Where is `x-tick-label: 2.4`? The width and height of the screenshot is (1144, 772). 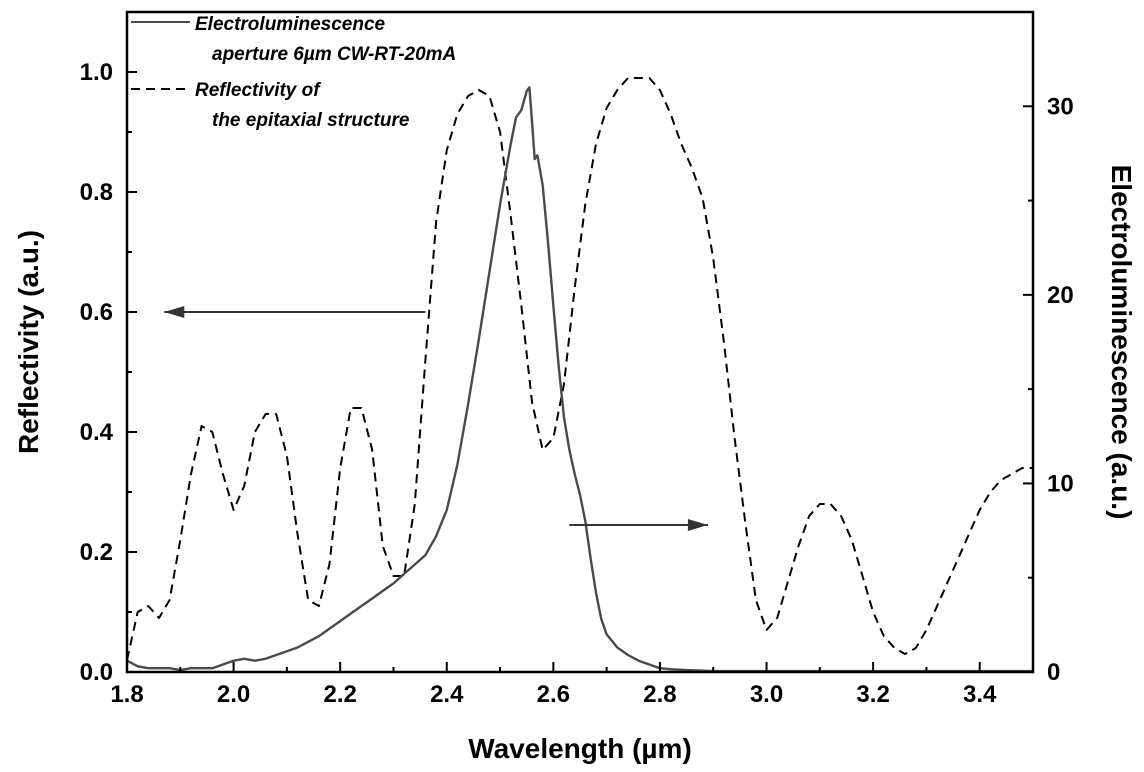 x-tick-label: 2.4 is located at coordinates (447, 694).